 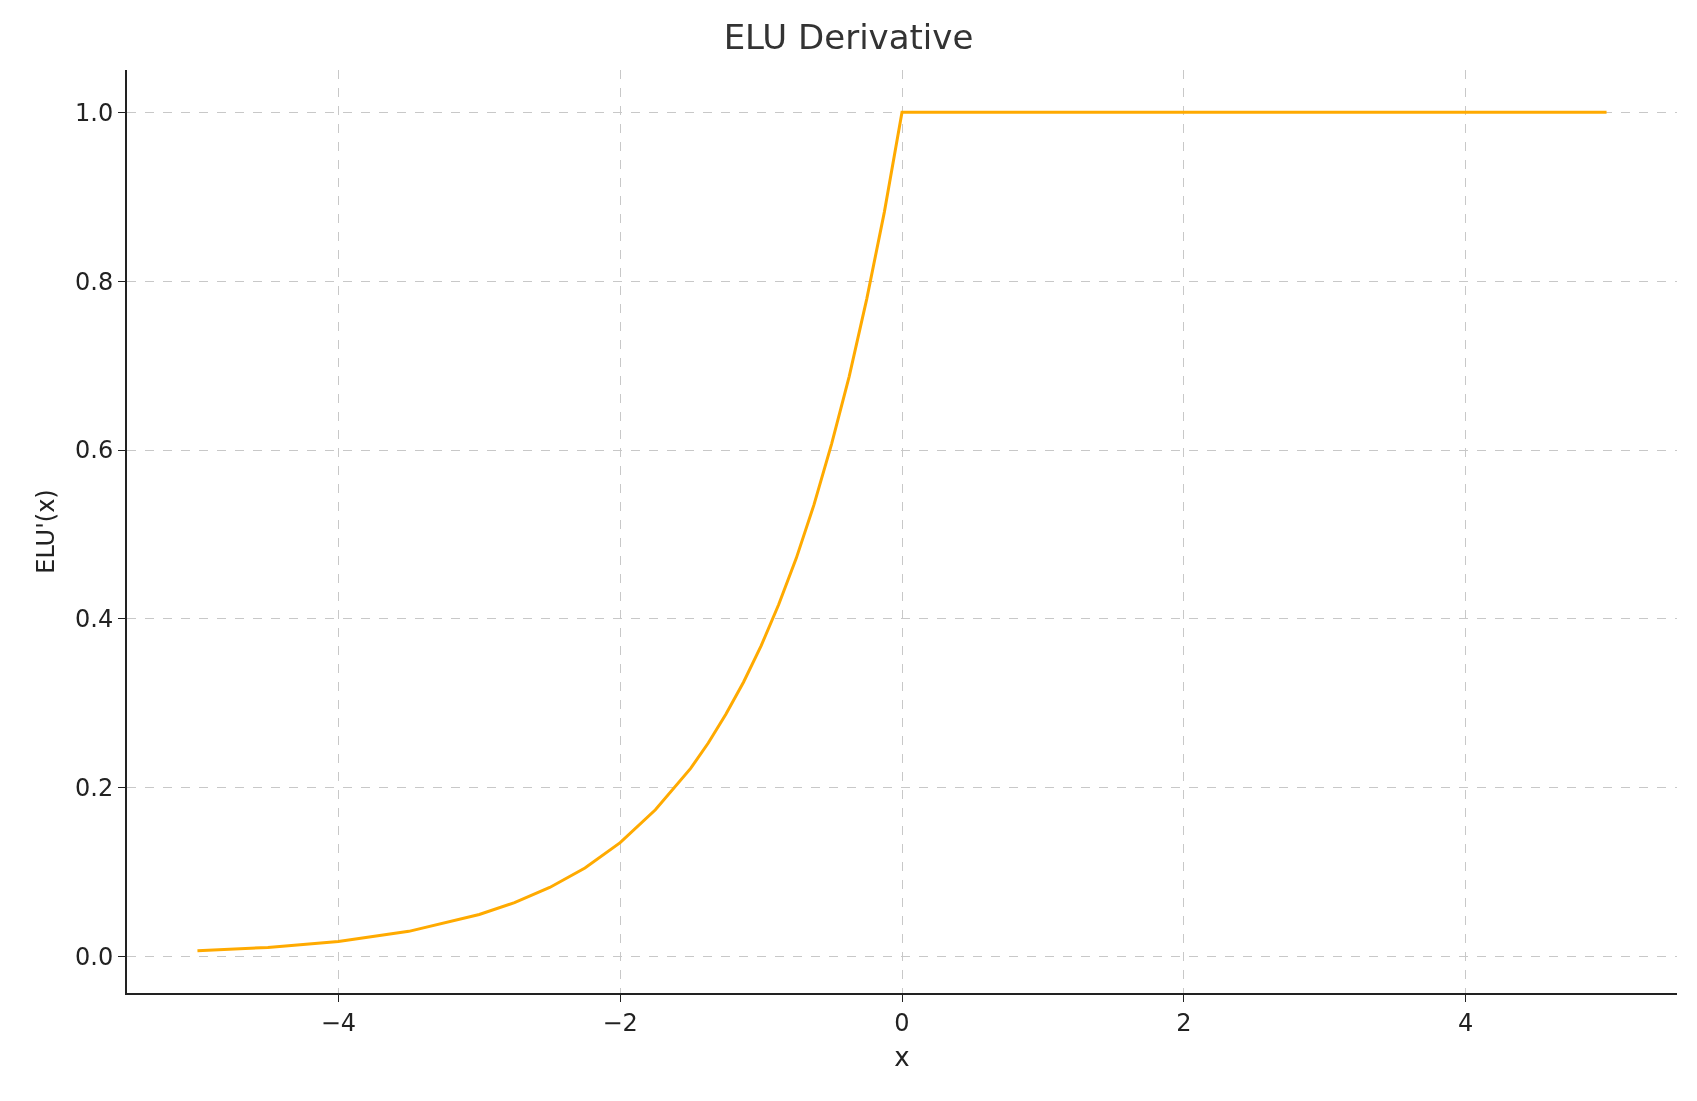 I want to click on y-tick-label: 0.2, so click(x=94, y=788).